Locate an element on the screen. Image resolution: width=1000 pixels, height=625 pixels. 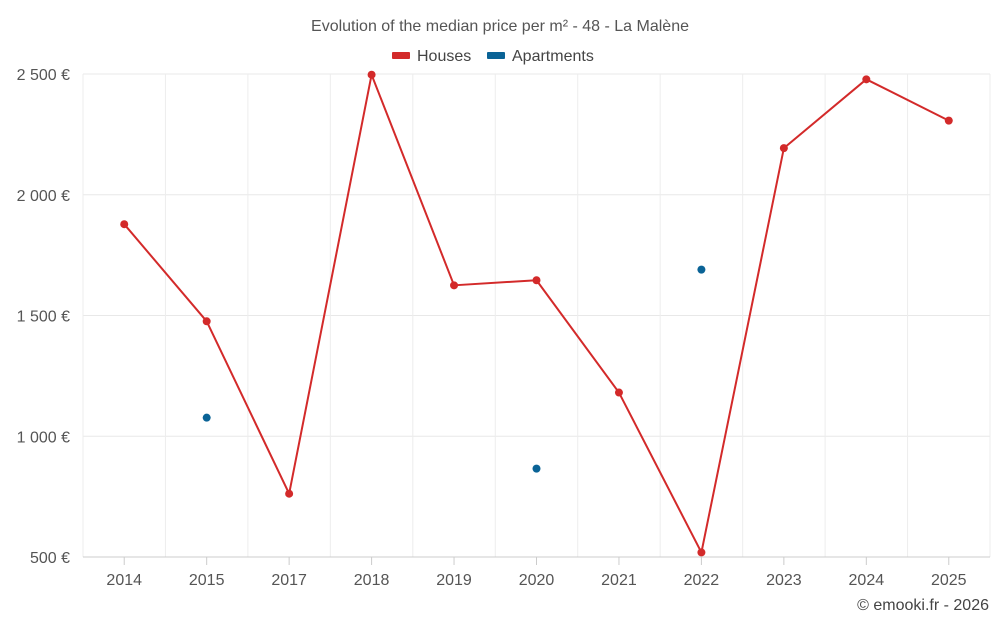
y-tick-label: 500 € is located at coordinates (50, 558).